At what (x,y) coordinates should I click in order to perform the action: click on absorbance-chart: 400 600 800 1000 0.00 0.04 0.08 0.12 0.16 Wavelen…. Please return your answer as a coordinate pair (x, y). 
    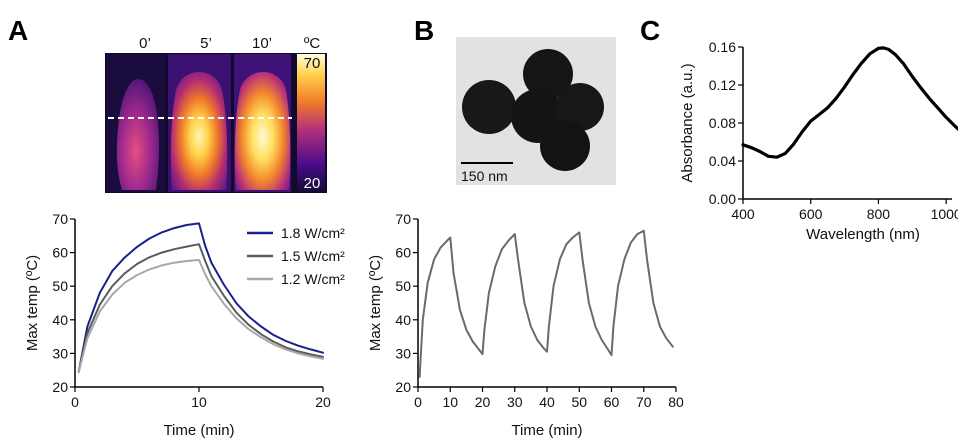
    Looking at the image, I should click on (818, 141).